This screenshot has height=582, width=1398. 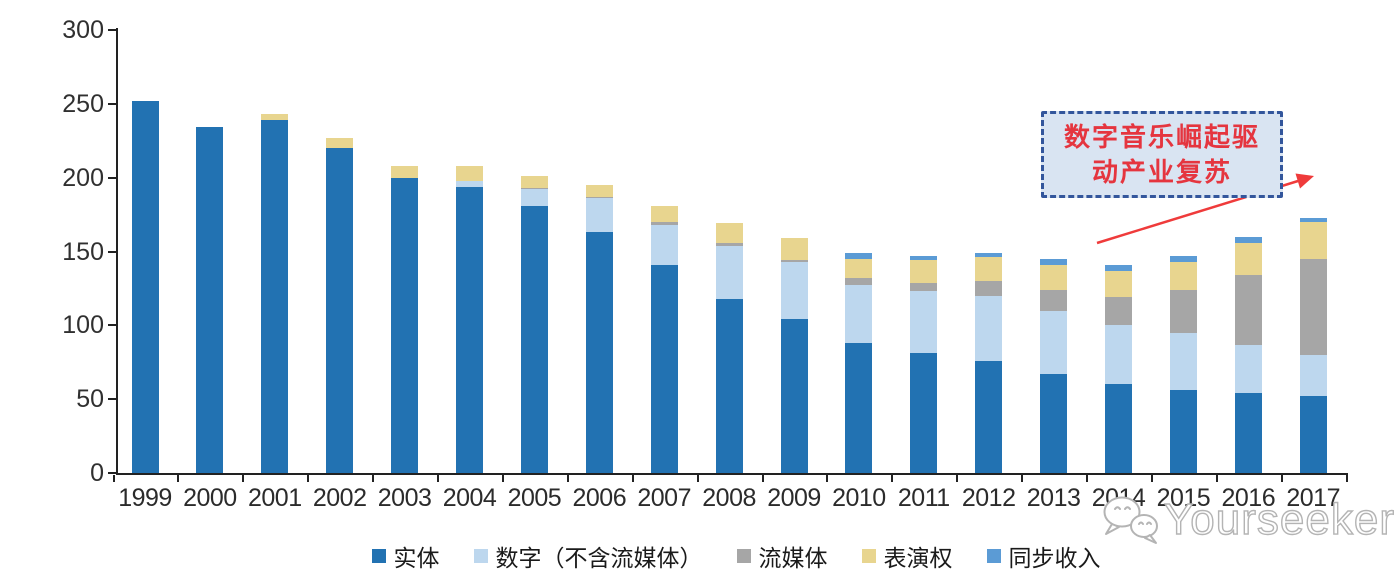 What do you see at coordinates (83, 103) in the screenshot?
I see `y-tick-label: 250` at bounding box center [83, 103].